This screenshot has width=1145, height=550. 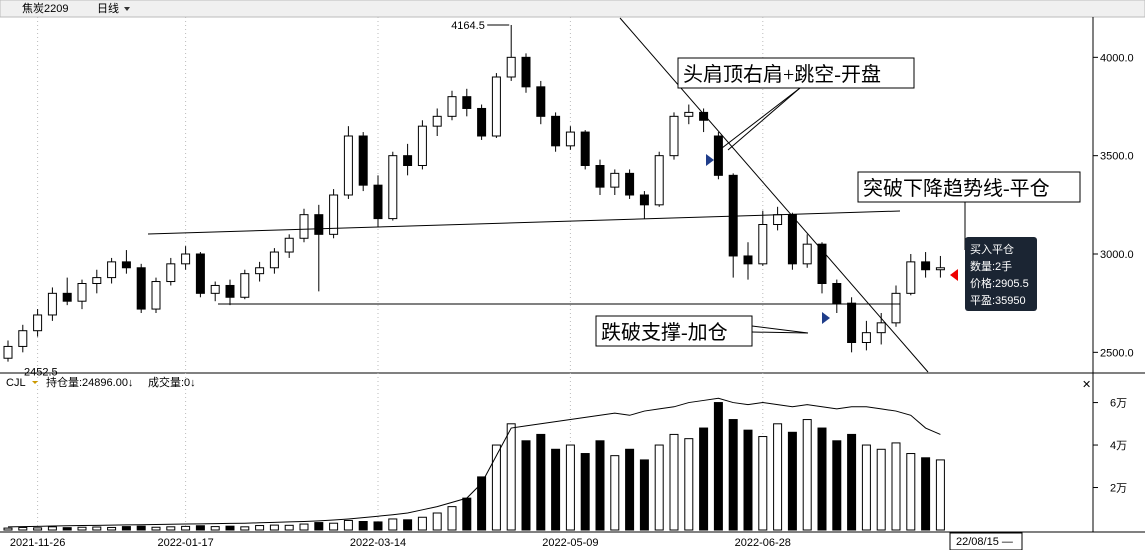 What do you see at coordinates (1117, 255) in the screenshot?
I see `y-tick-label: 3000.0` at bounding box center [1117, 255].